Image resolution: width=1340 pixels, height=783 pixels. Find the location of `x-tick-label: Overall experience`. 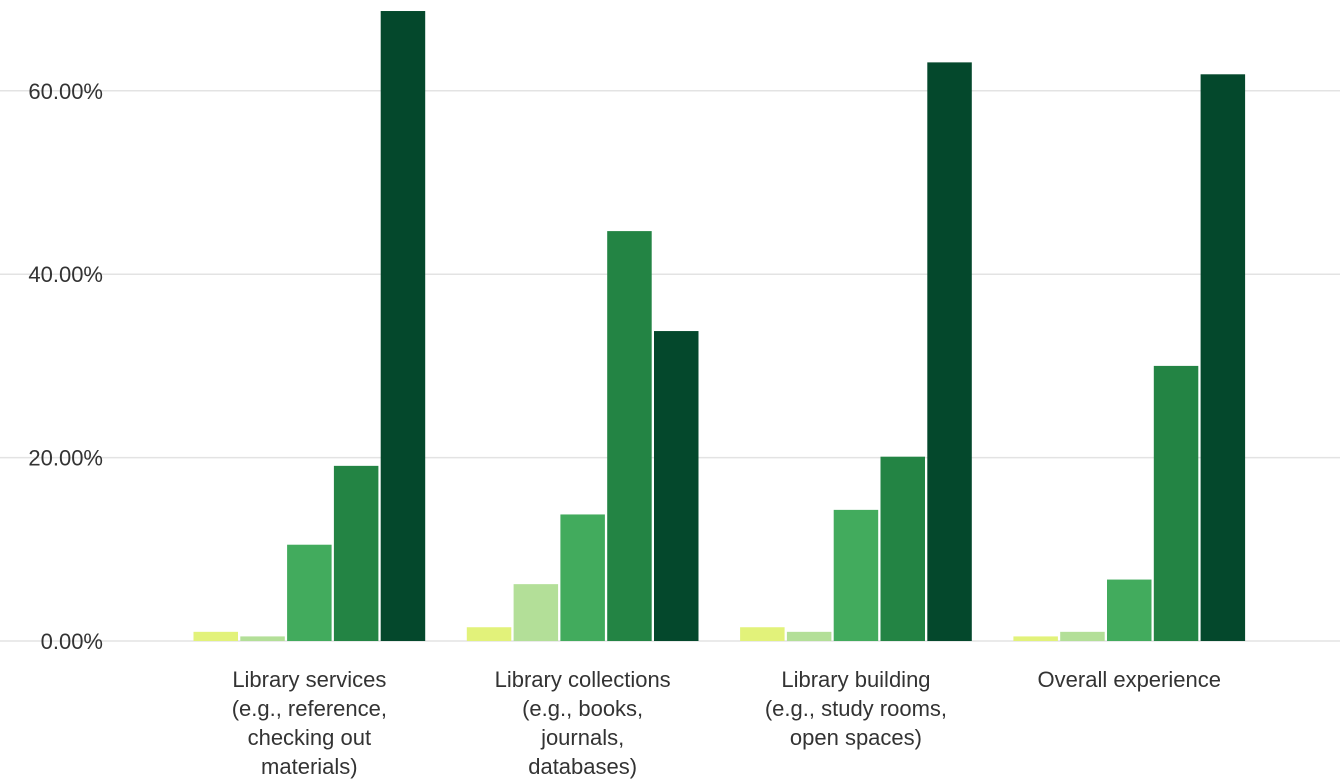

x-tick-label: Overall experience is located at coordinates (1129, 679).